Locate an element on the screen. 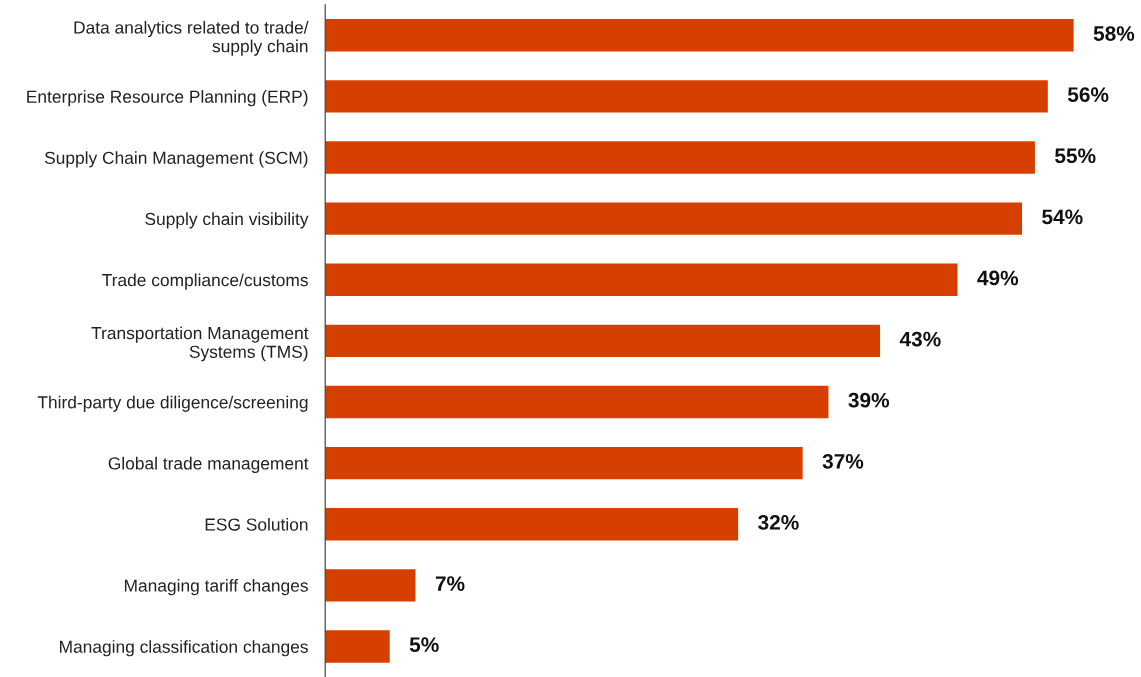 The height and width of the screenshot is (677, 1141). data-label: 55% is located at coordinates (1075, 156).